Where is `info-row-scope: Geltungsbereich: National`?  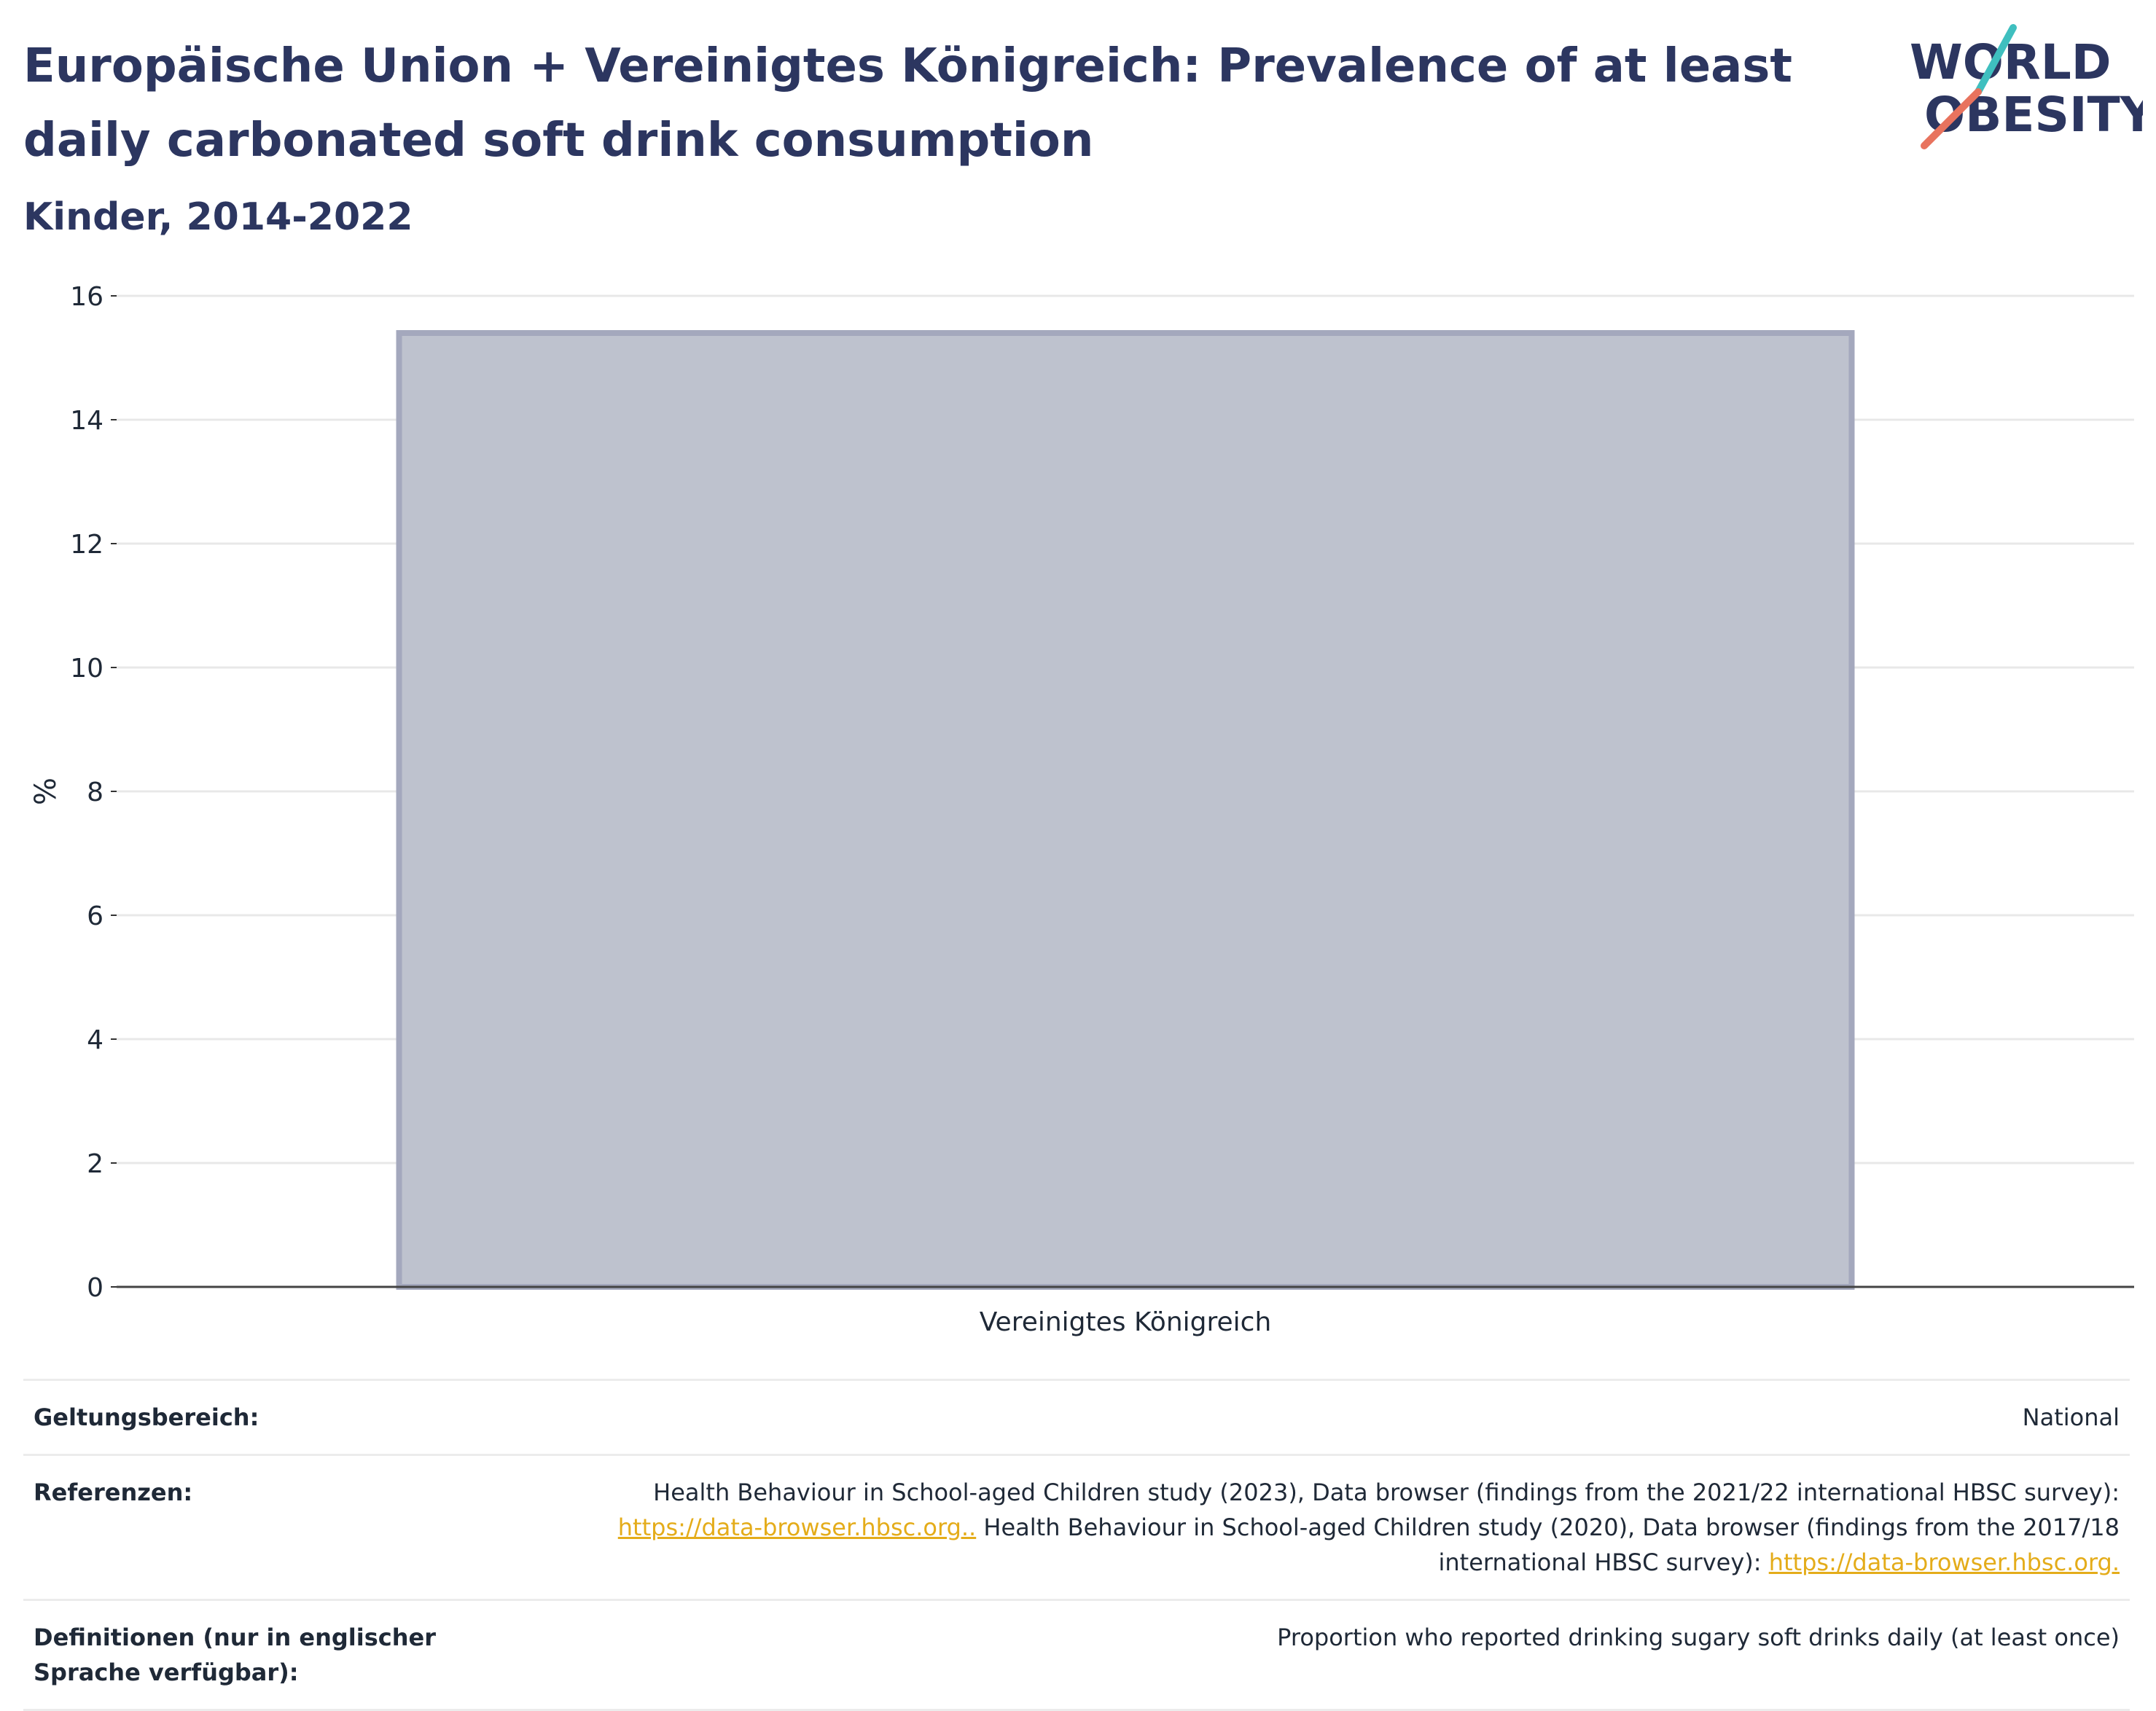 info-row-scope: Geltungsbereich: National is located at coordinates (1077, 1418).